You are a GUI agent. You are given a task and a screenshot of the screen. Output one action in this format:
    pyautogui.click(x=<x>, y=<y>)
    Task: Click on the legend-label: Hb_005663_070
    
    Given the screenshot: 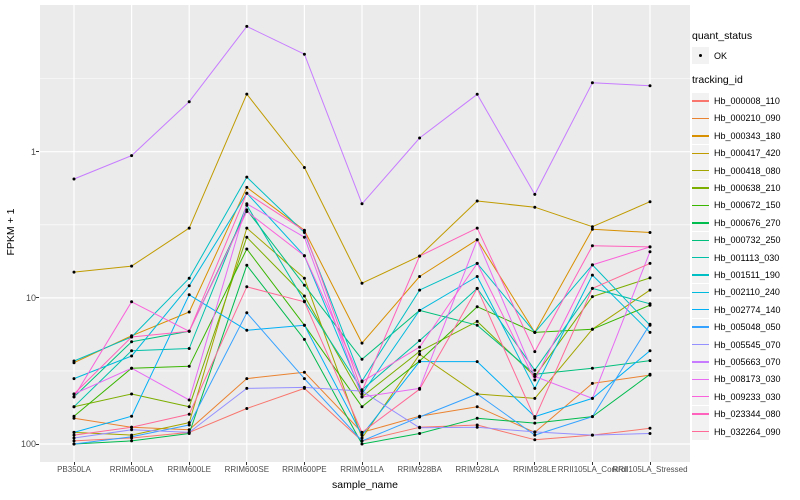 What is the action you would take?
    pyautogui.click(x=747, y=361)
    